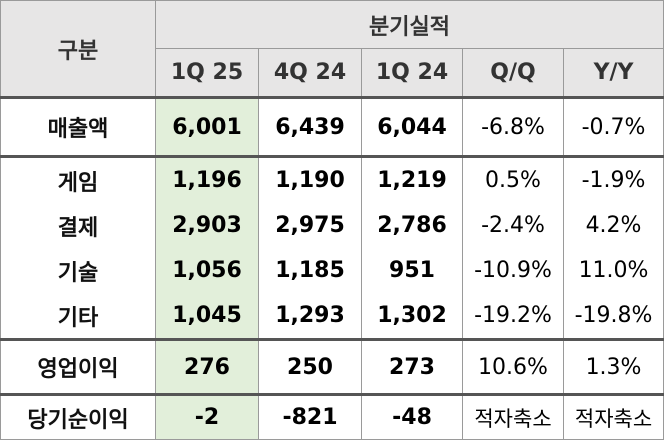 This screenshot has height=440, width=665. Describe the element at coordinates (613, 73) in the screenshot. I see `col-header-yoy: Y/Y` at that location.